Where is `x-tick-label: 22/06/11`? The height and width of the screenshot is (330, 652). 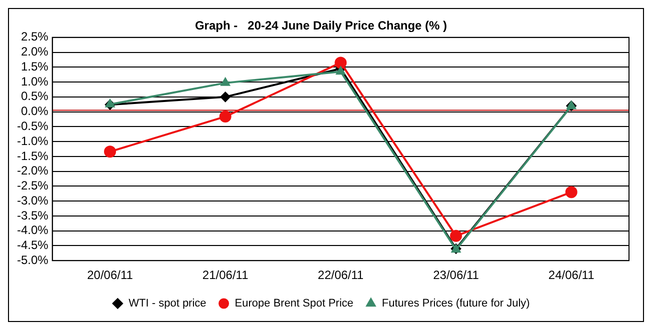 x-tick-label: 22/06/11 is located at coordinates (341, 275).